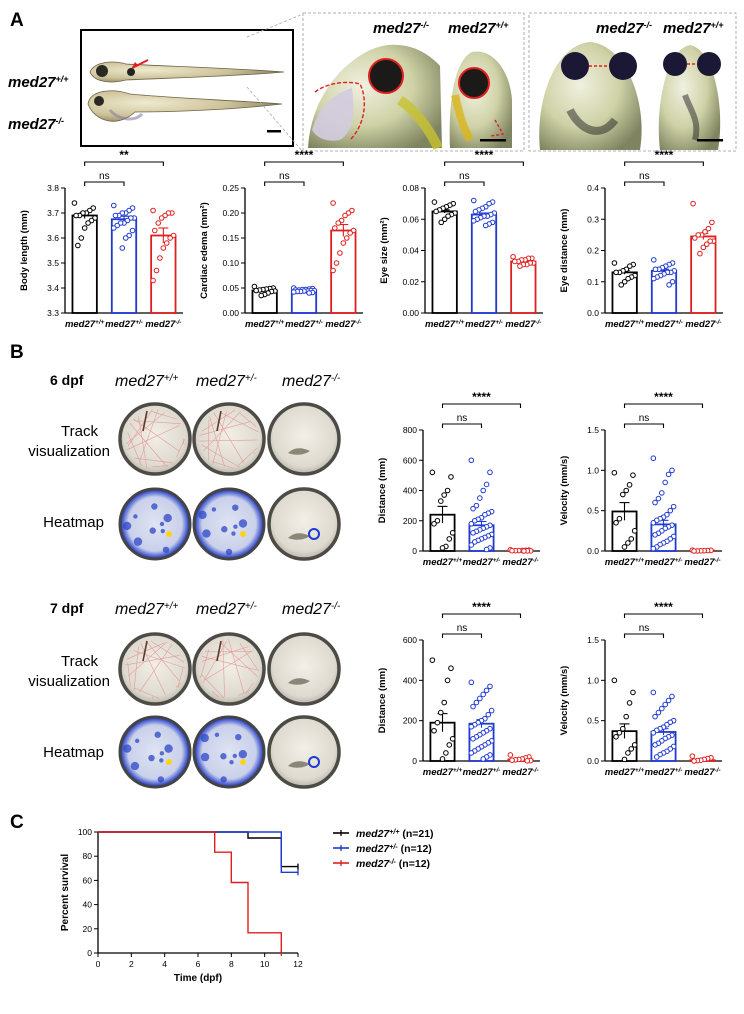 The width and height of the screenshot is (744, 1014). What do you see at coordinates (644, 635) in the screenshot?
I see `velocity-7dpf-bracket-lower` at bounding box center [644, 635].